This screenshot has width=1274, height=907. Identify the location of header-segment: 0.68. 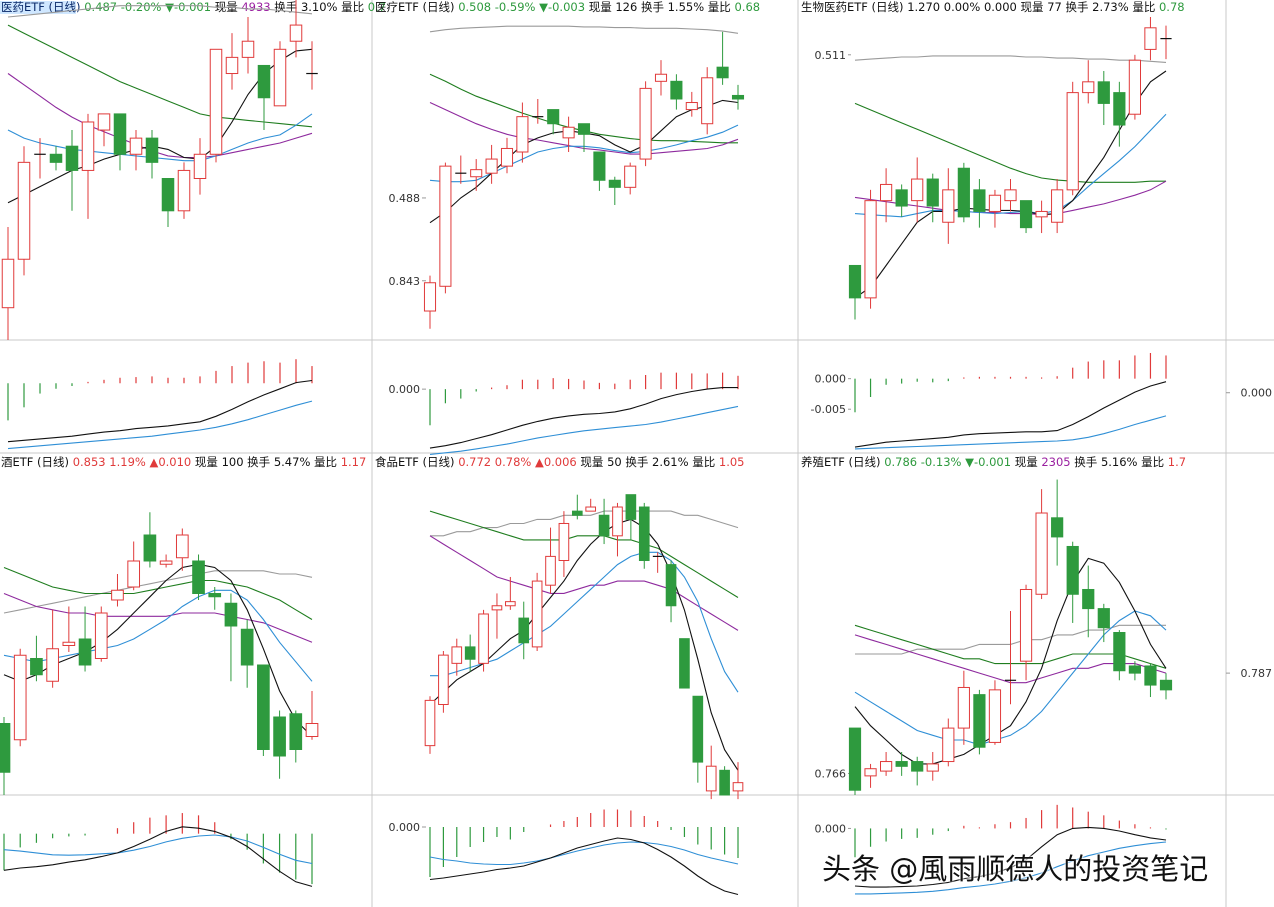
(747, 7).